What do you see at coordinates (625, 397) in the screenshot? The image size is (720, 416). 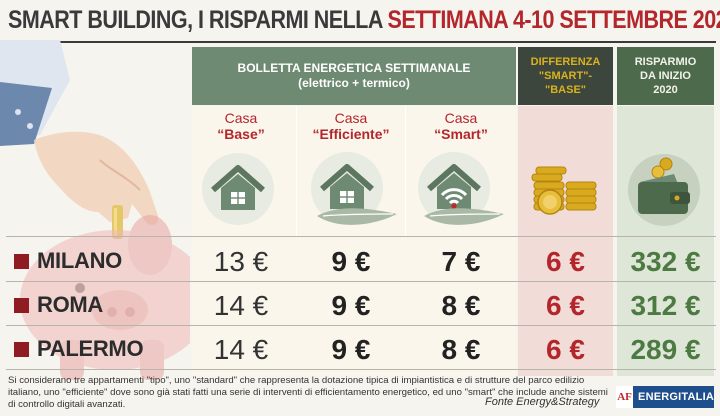 I see `logo-mark: AF` at bounding box center [625, 397].